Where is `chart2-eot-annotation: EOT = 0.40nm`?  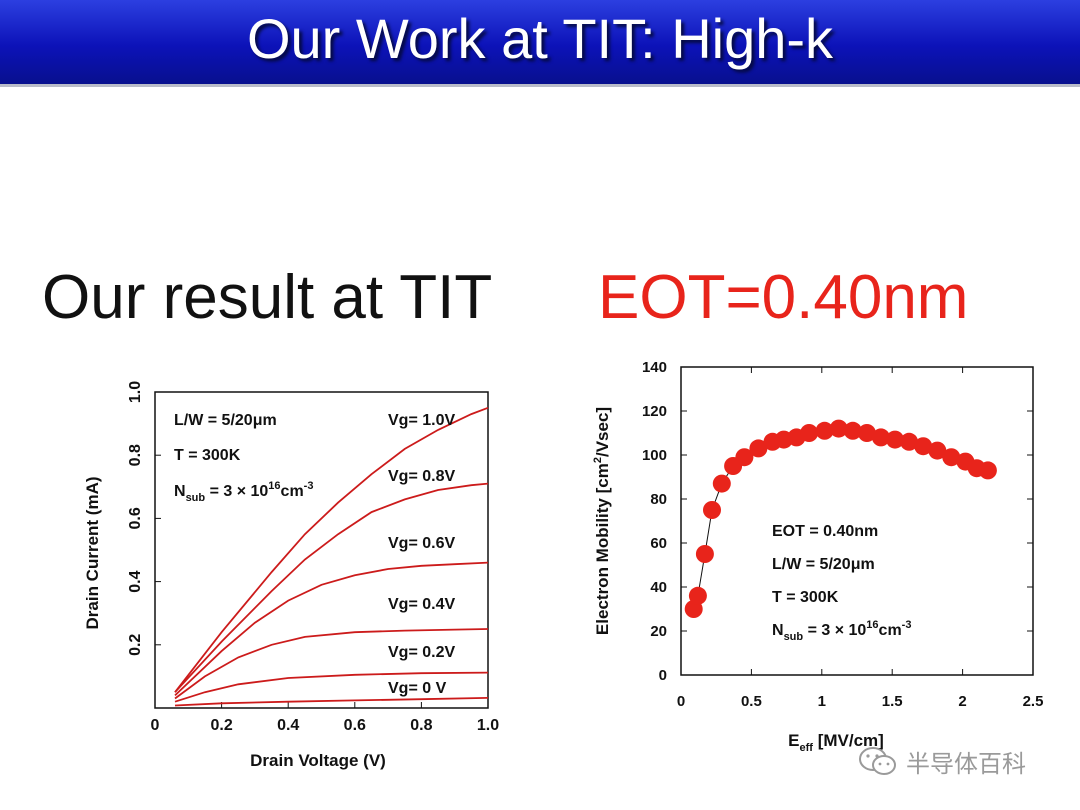
chart2-eot-annotation: EOT = 0.40nm is located at coordinates (825, 531).